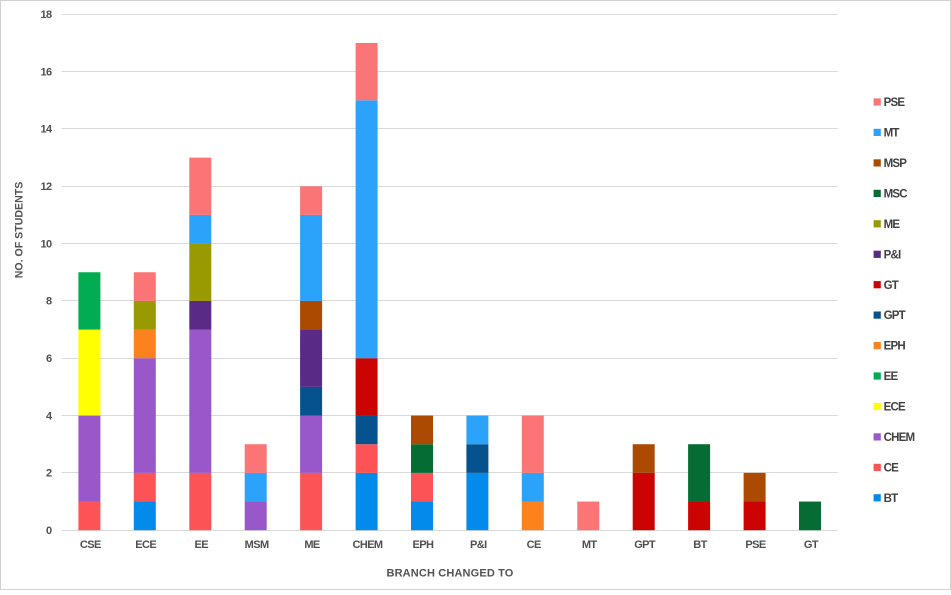  What do you see at coordinates (46, 72) in the screenshot?
I see `svg-text: 16` at bounding box center [46, 72].